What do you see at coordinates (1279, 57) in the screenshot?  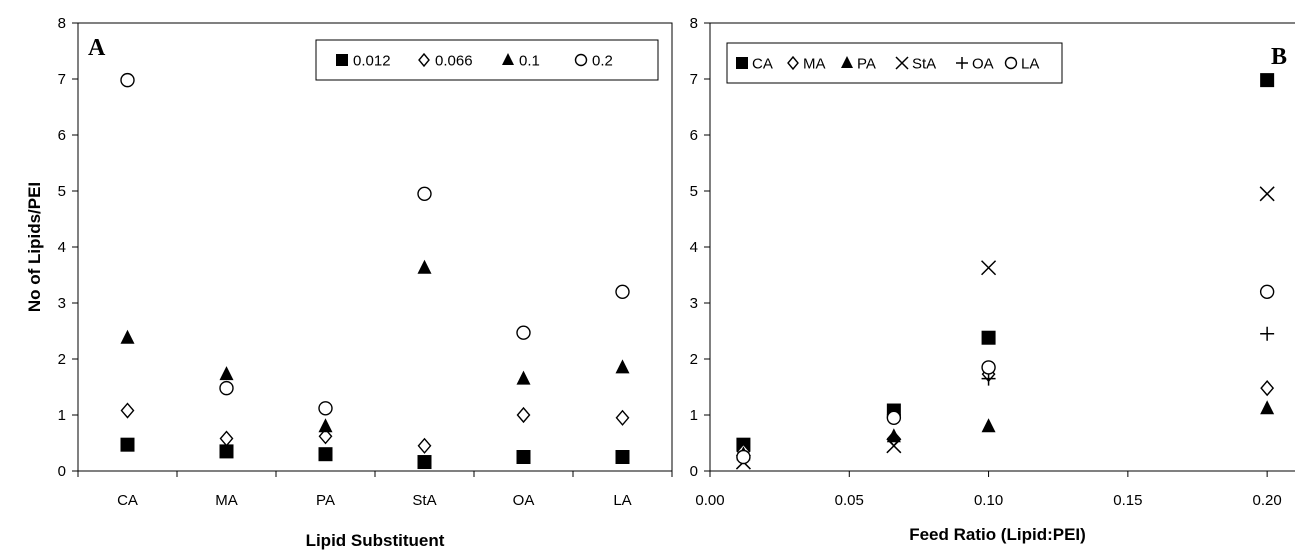 I see `panel-label: B` at bounding box center [1279, 57].